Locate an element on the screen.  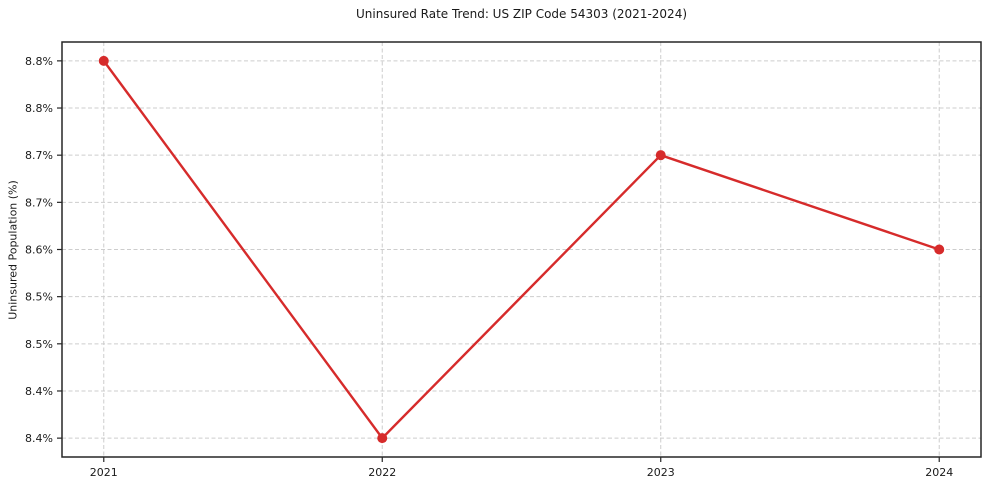
x-tick-label: 2021 is located at coordinates (104, 472).